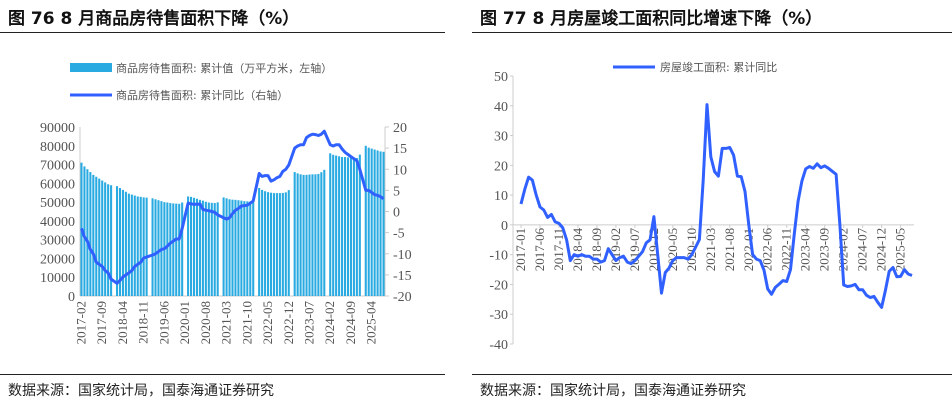 Image resolution: width=952 pixels, height=406 pixels. Describe the element at coordinates (400, 170) in the screenshot. I see `y-right-tick-label: 10` at that location.